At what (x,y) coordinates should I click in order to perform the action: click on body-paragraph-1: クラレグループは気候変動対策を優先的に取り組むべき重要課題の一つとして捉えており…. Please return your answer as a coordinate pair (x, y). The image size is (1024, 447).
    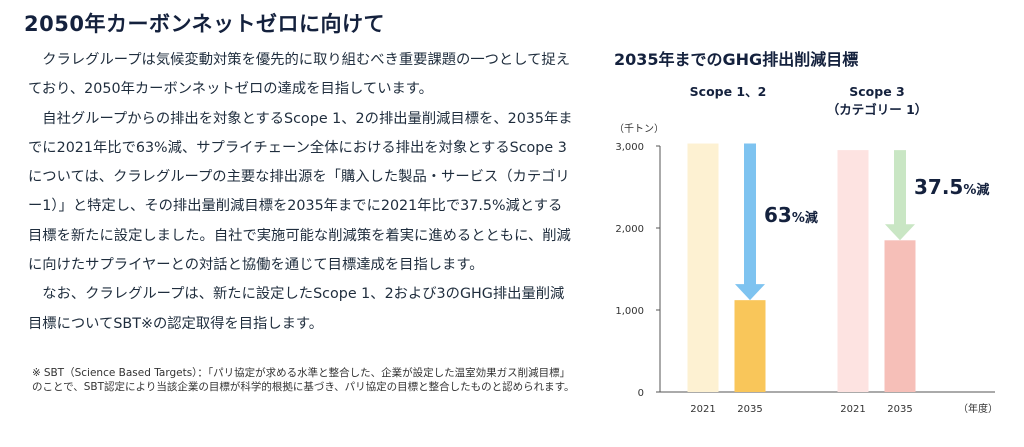
    Looking at the image, I should click on (299, 75).